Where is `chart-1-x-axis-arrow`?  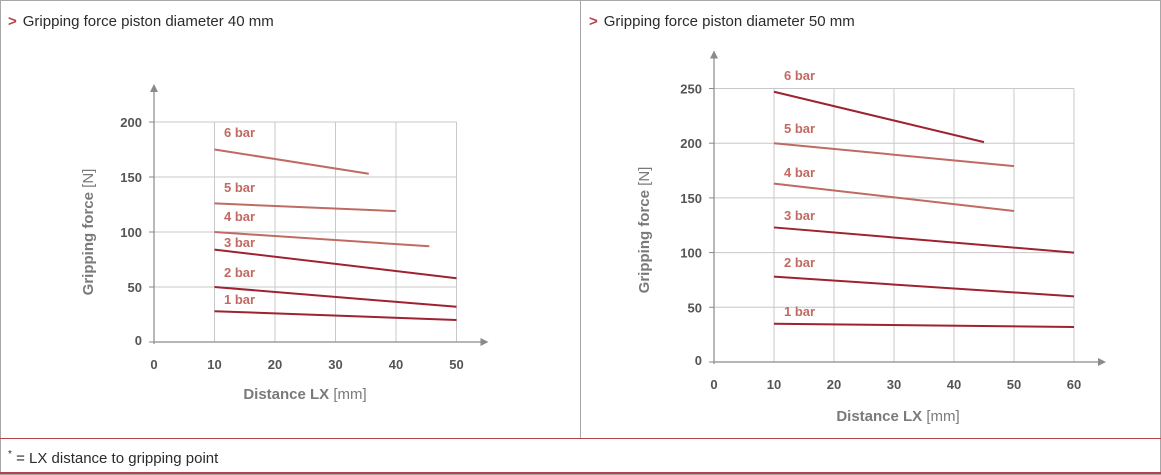
chart-1-x-axis-arrow is located at coordinates (484, 342).